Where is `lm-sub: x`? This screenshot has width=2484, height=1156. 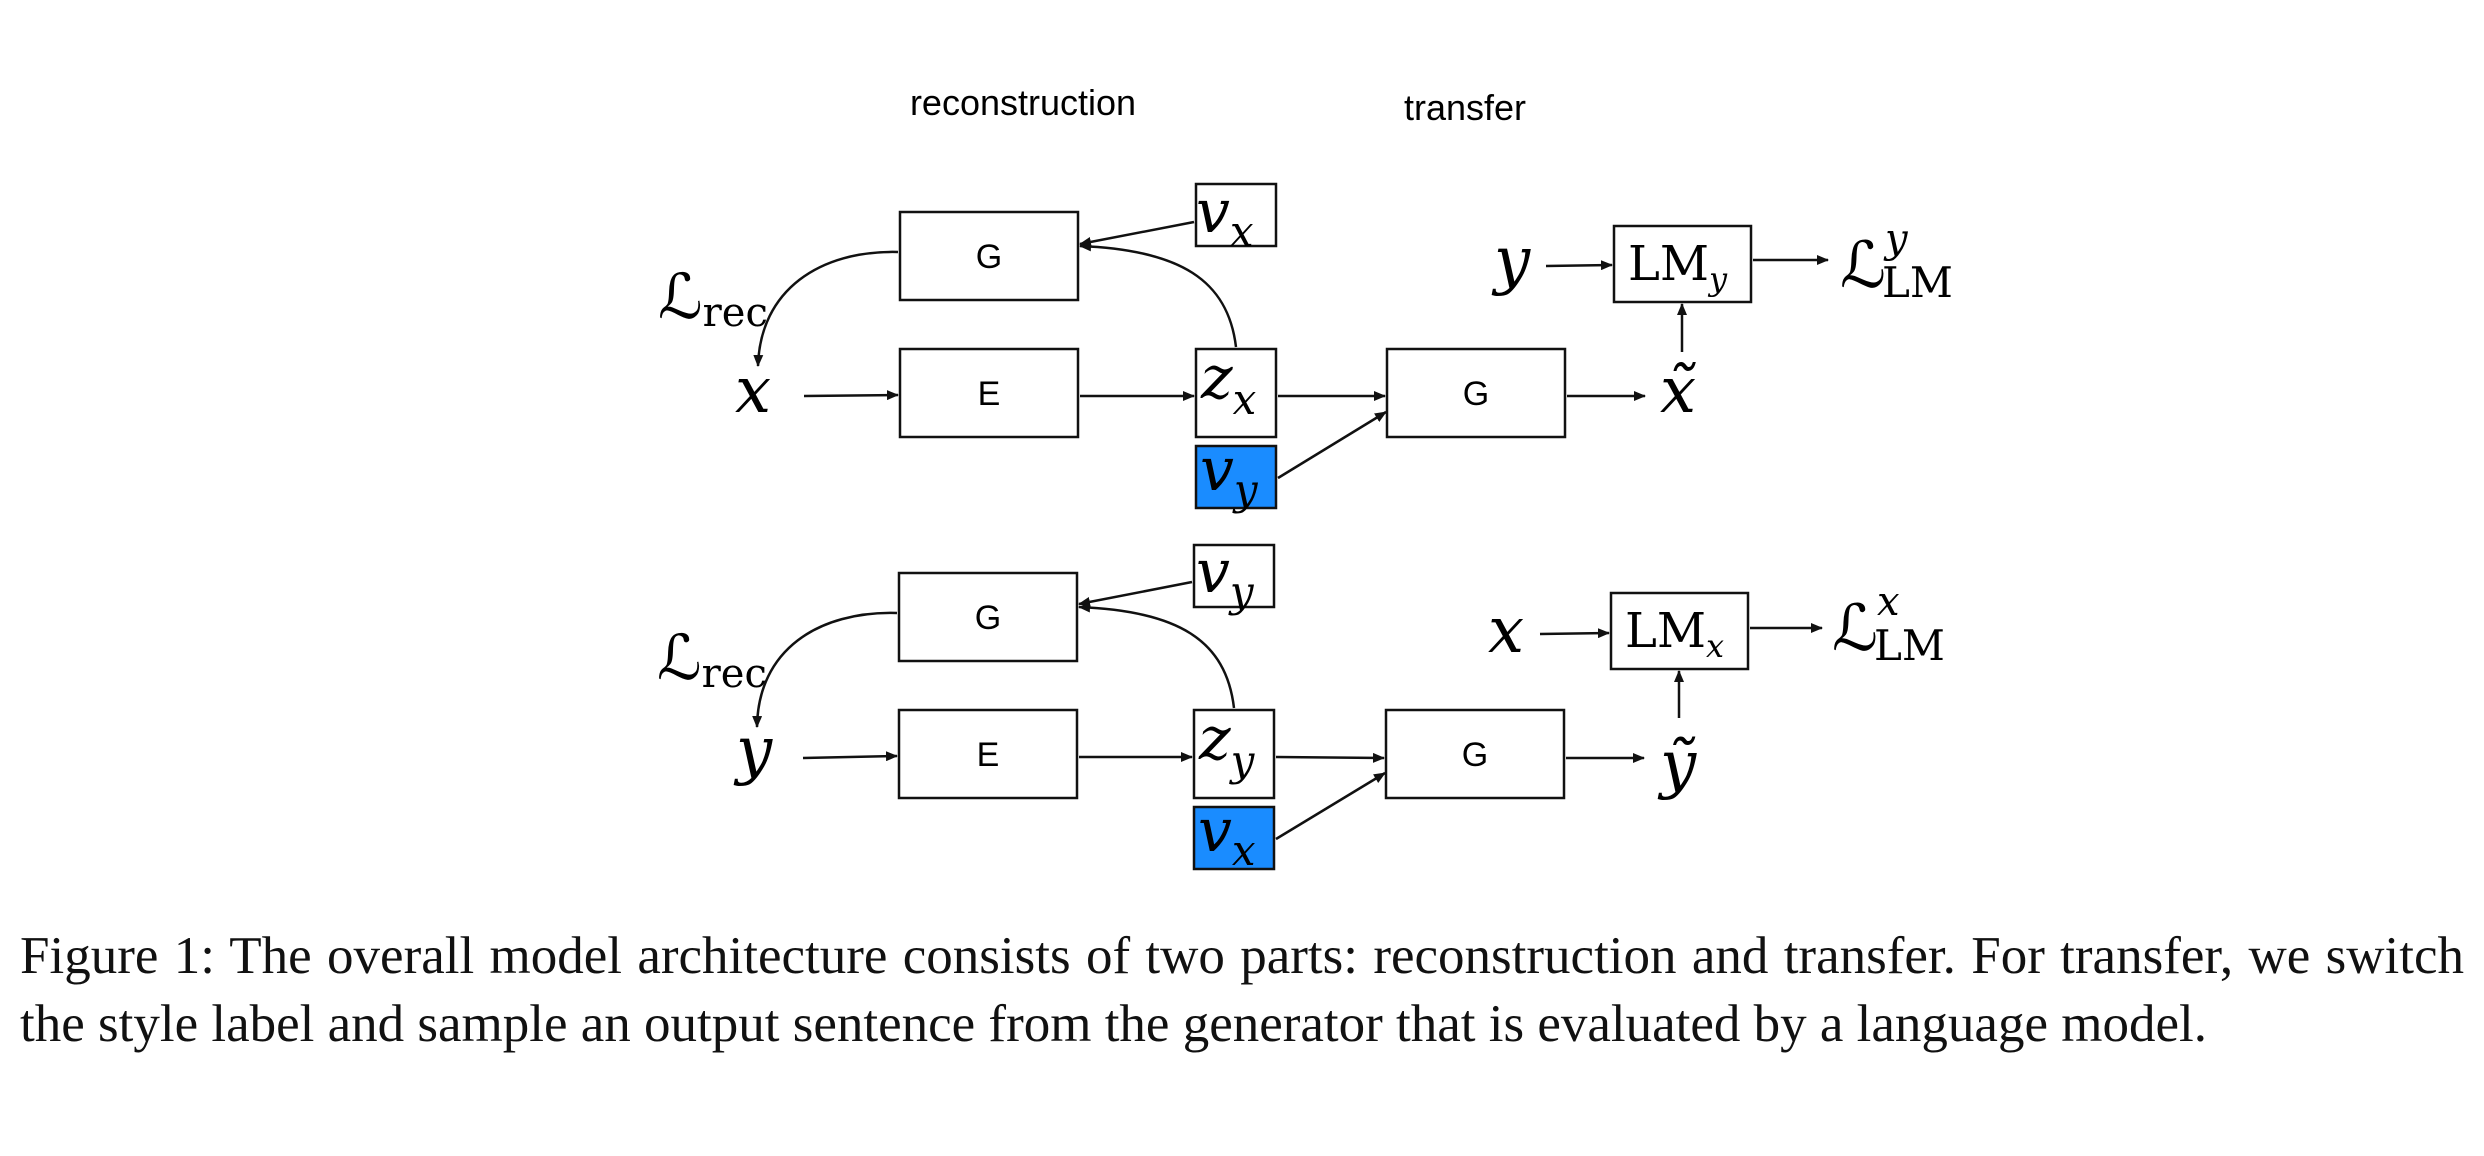 lm-sub: x is located at coordinates (1715, 646).